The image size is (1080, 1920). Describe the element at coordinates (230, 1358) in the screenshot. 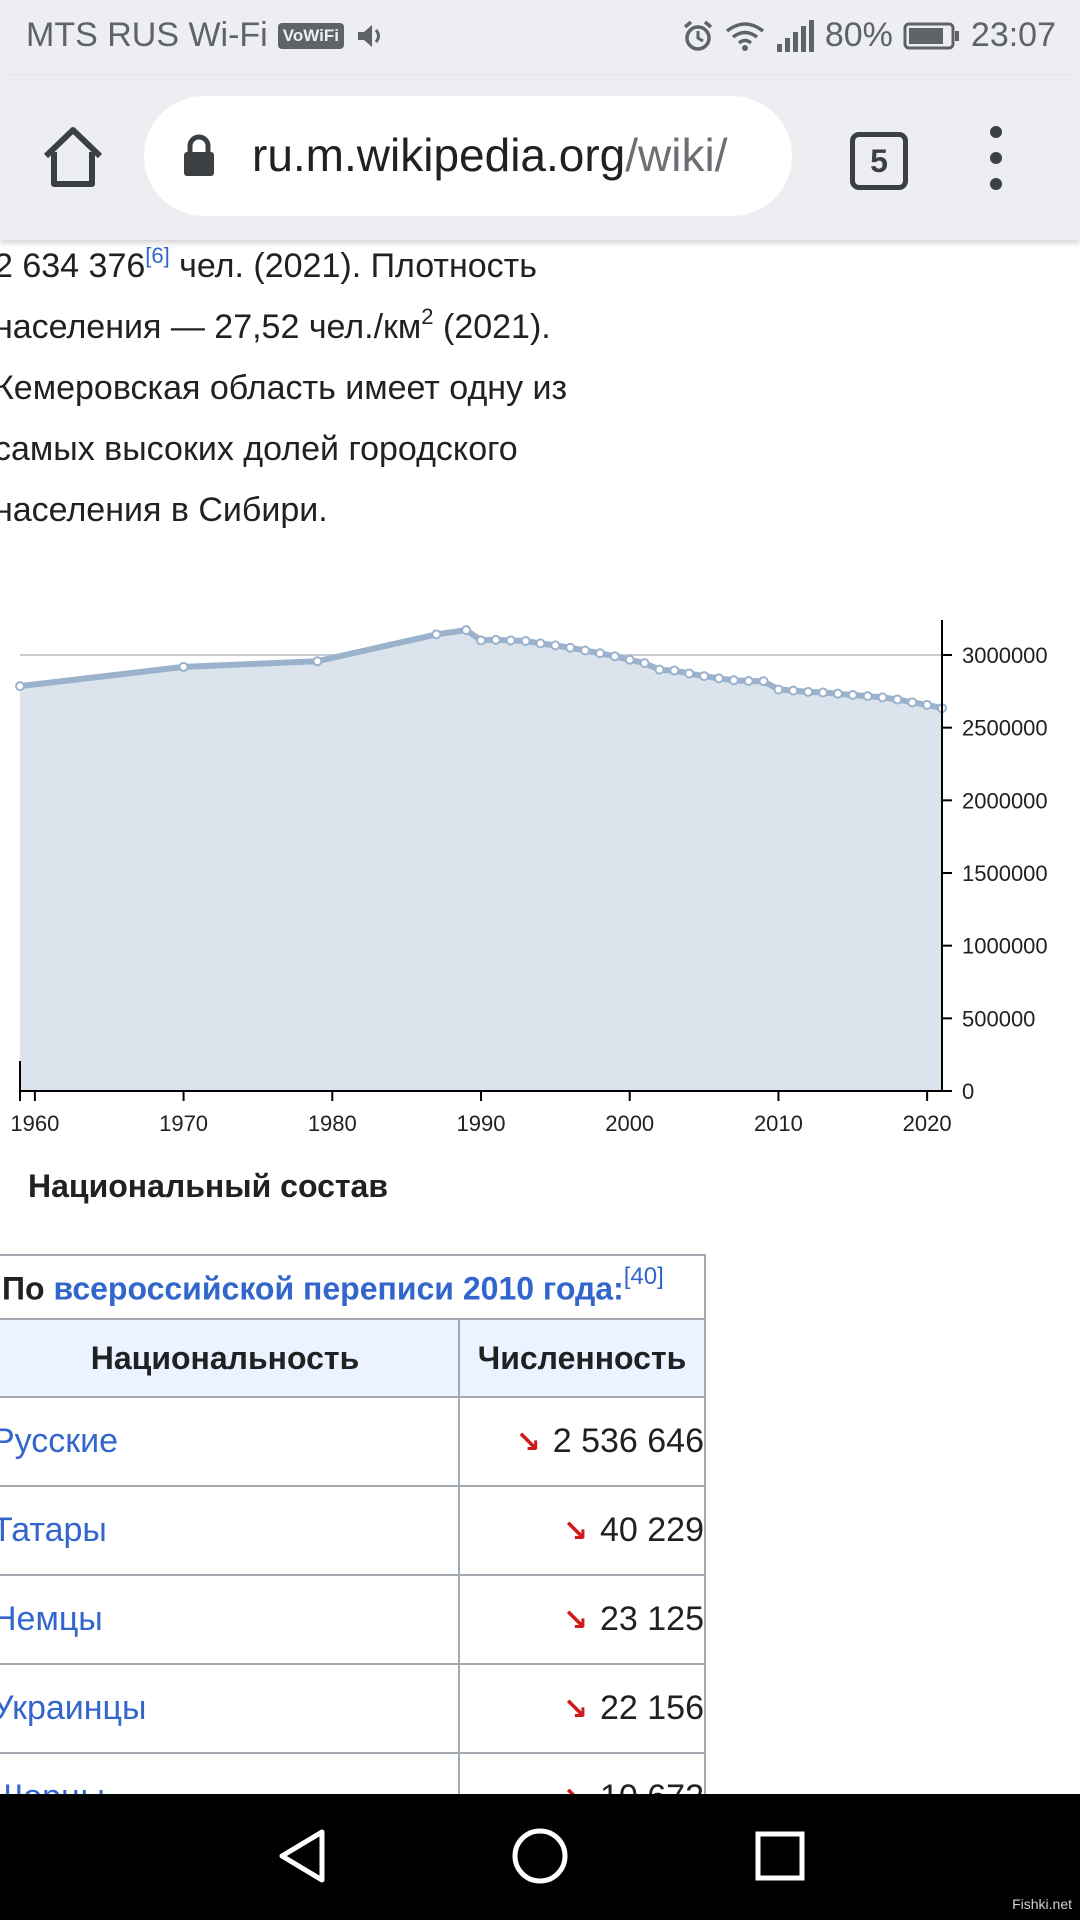

I see `column-header-nationality: Национальность` at that location.